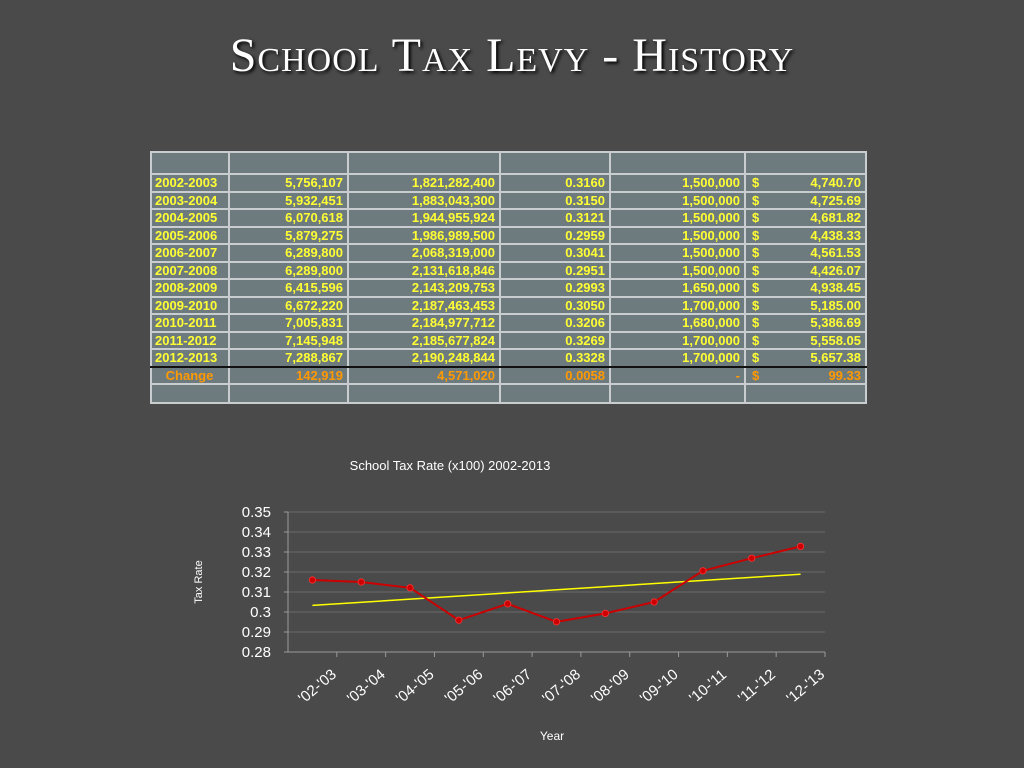 The width and height of the screenshot is (1024, 768). What do you see at coordinates (805, 253) in the screenshot?
I see `tax-amount-cell: $4,561.53` at bounding box center [805, 253].